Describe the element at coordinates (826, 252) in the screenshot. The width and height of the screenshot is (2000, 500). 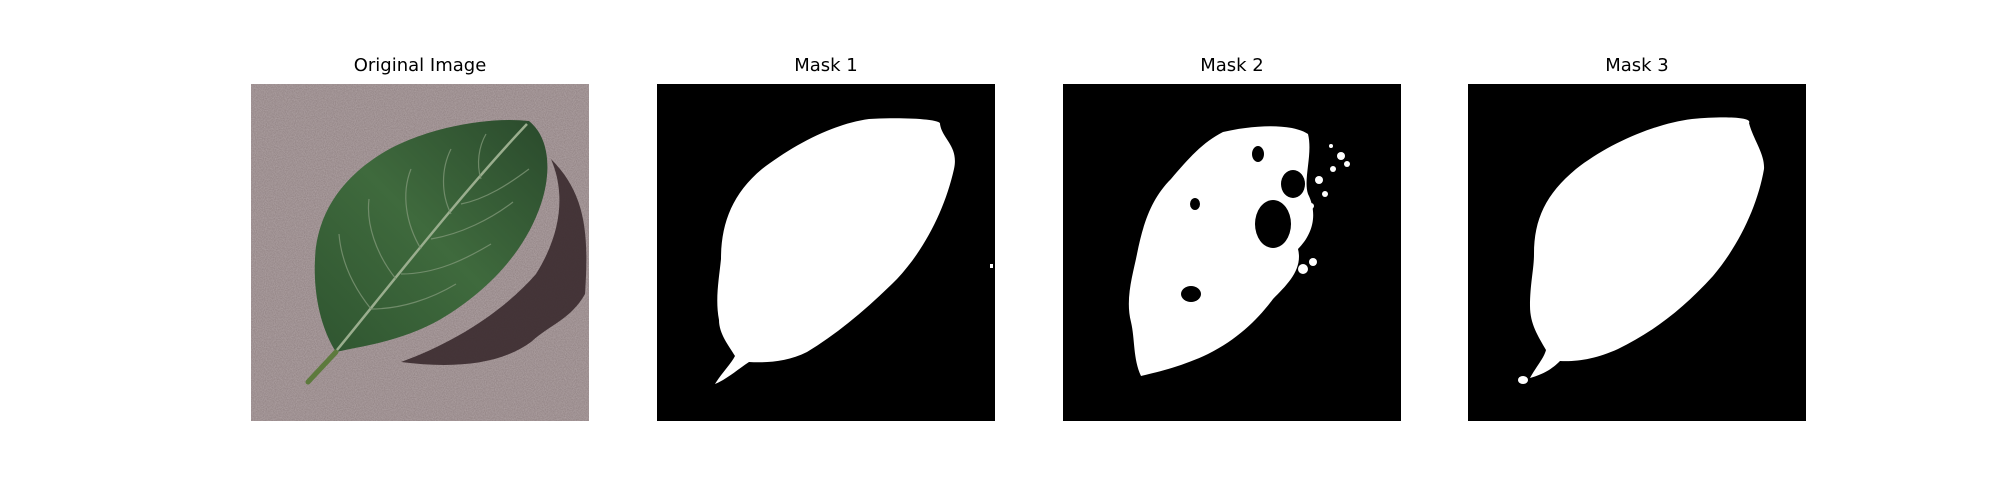
I see `mask-1-image` at that location.